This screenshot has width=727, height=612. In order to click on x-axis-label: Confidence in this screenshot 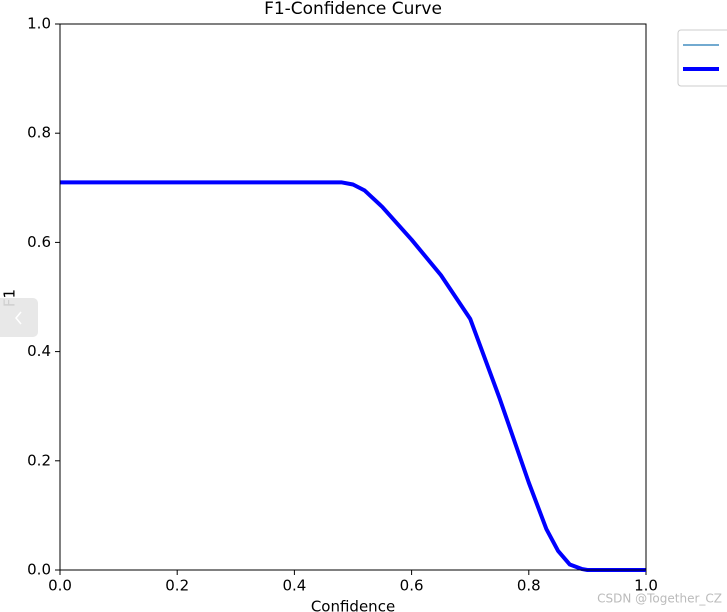, I will do `click(353, 605)`.